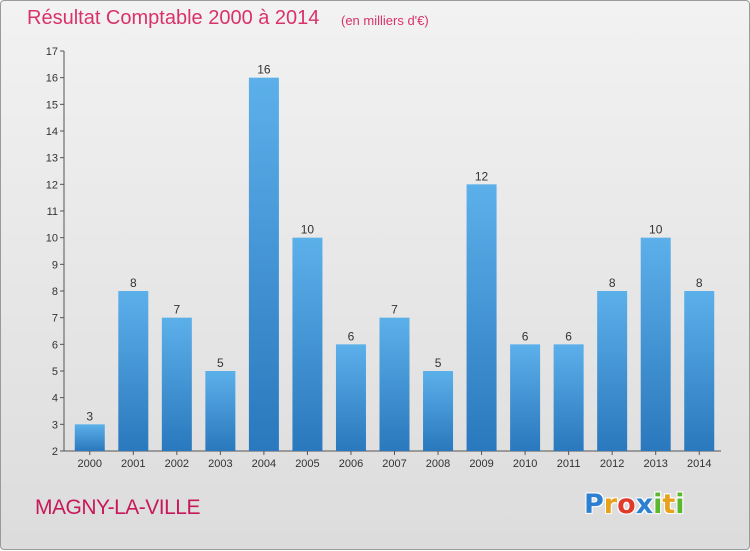  Describe the element at coordinates (569, 464) in the screenshot. I see `x-tick-label: 2011` at that location.